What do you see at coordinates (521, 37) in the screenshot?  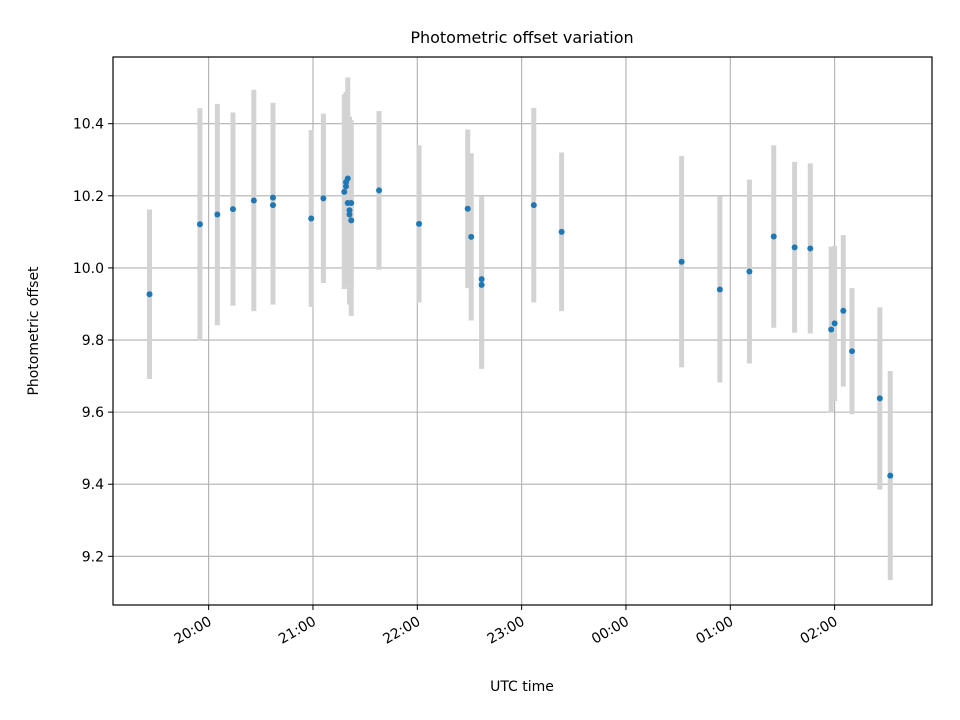 I see `chart-title: Photometric offset variation` at bounding box center [521, 37].